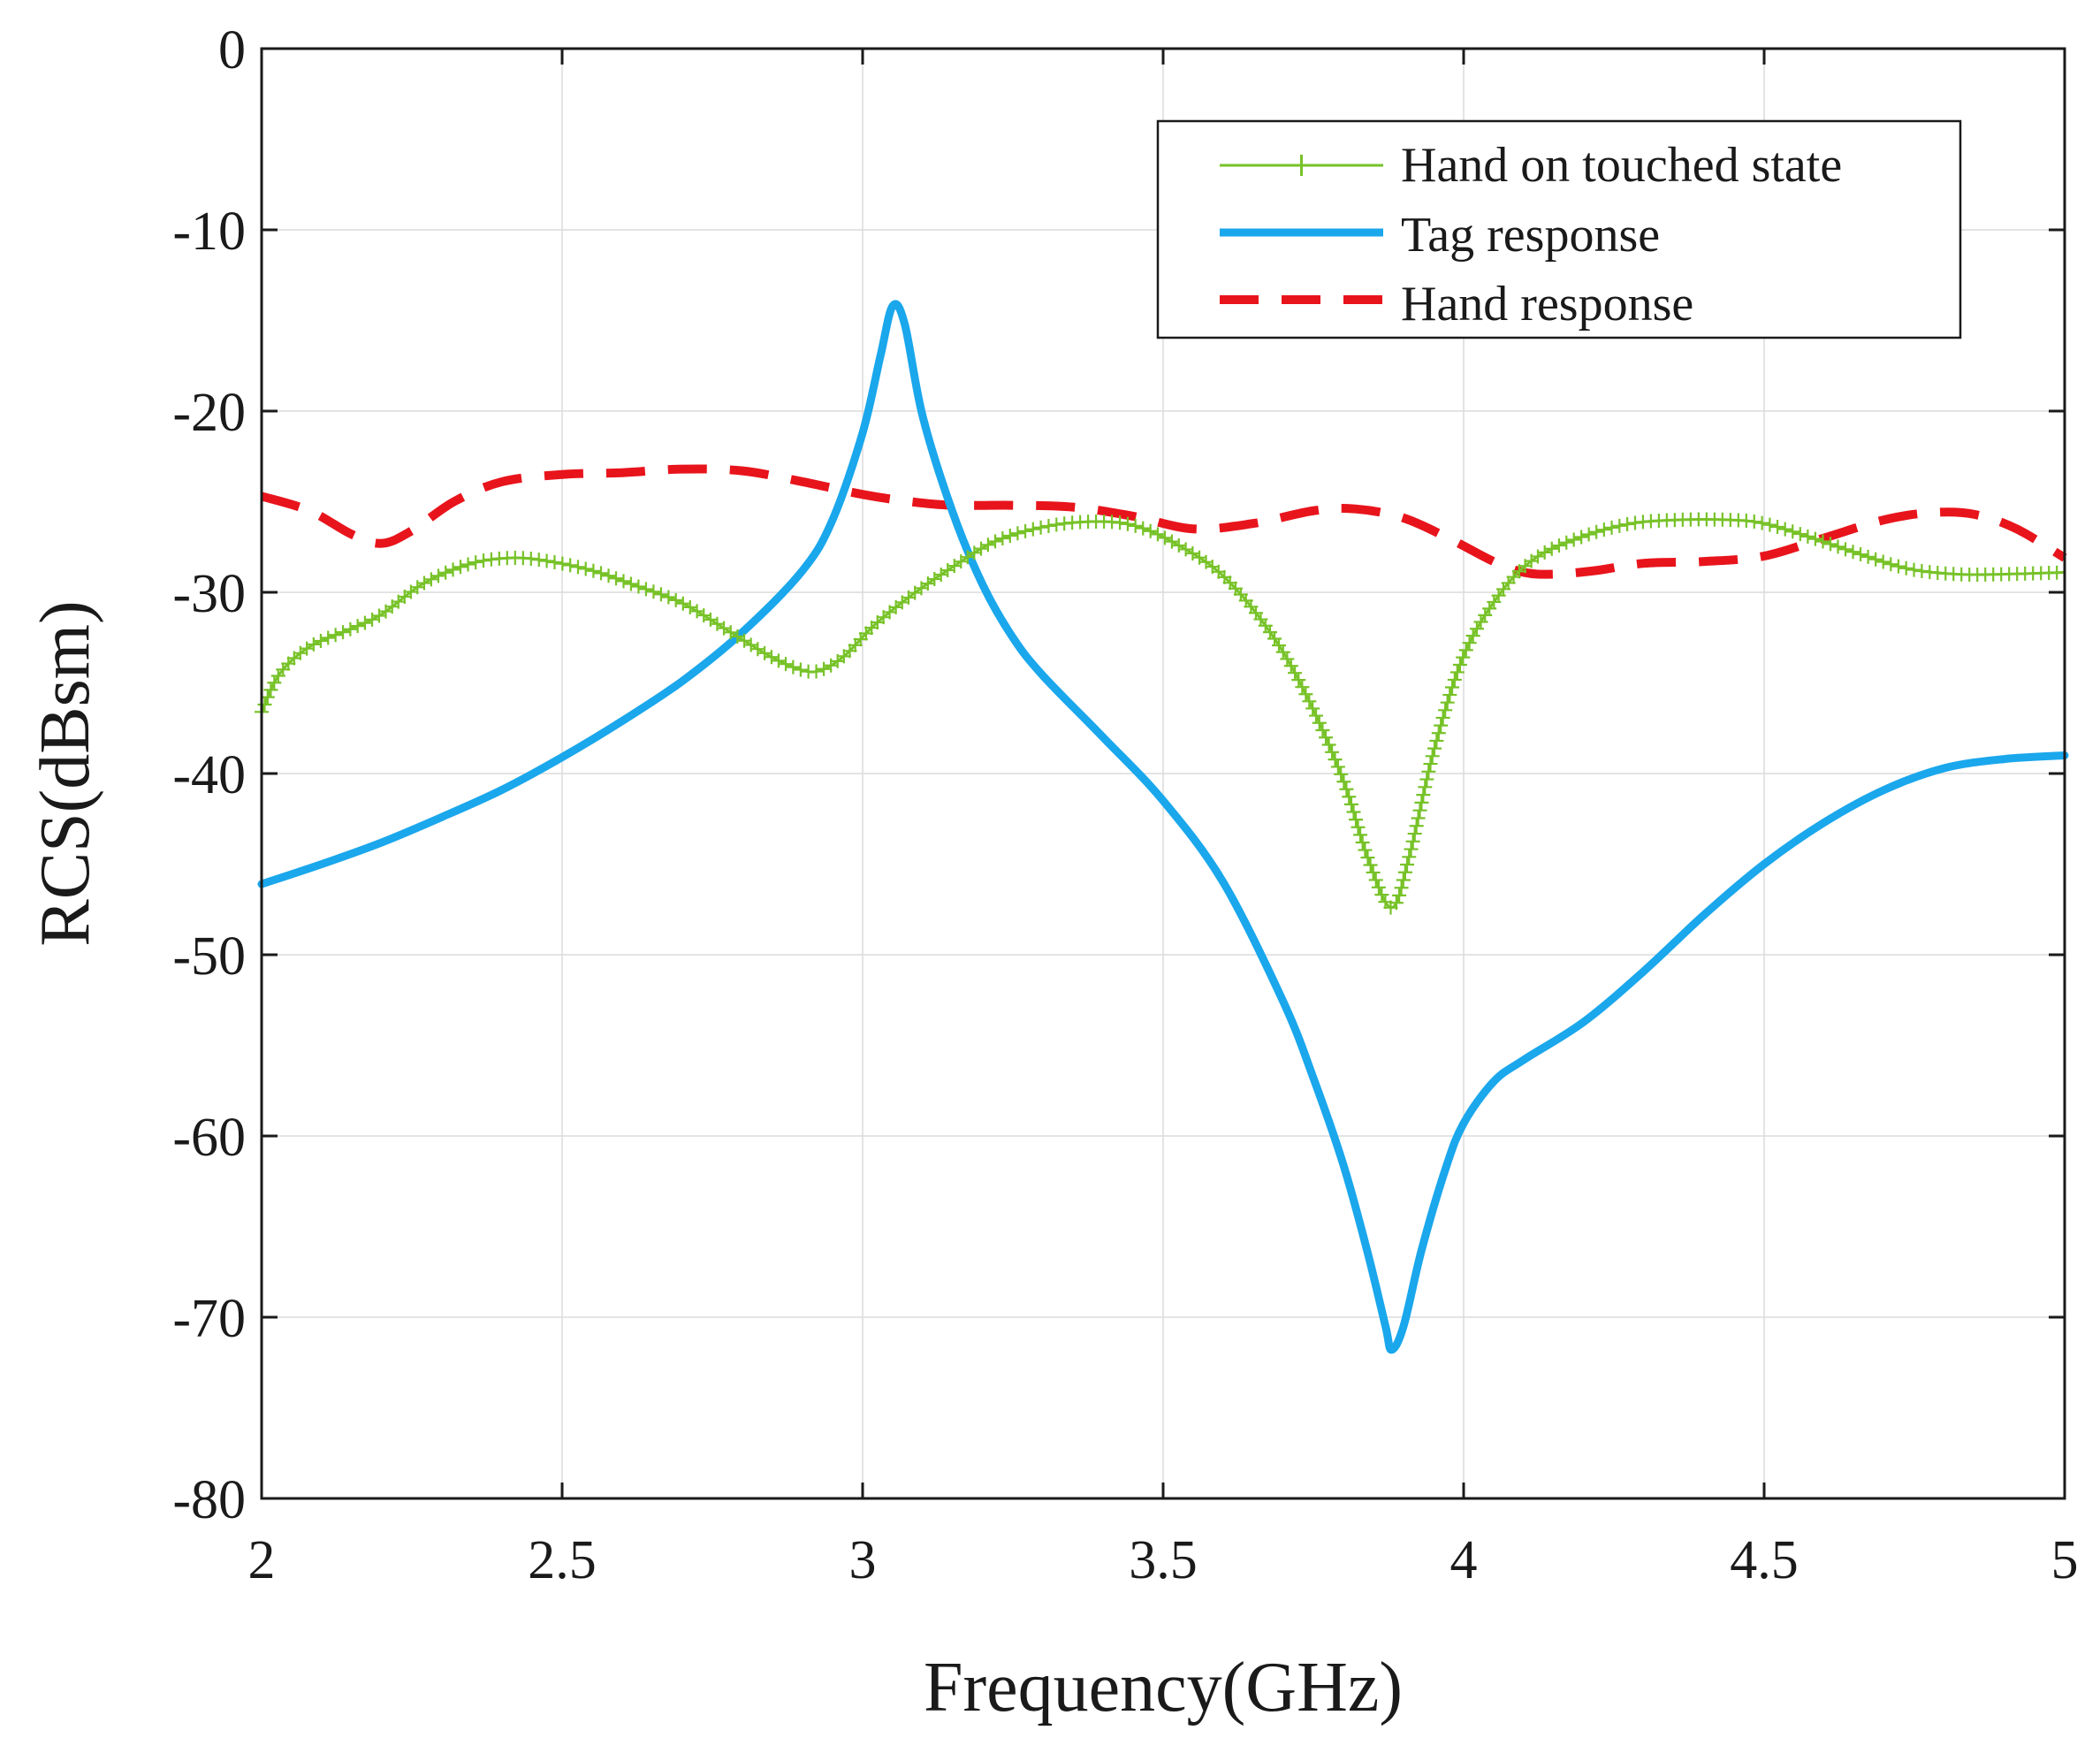 This screenshot has height=1738, width=2100. I want to click on y-tick-label: -20, so click(209, 413).